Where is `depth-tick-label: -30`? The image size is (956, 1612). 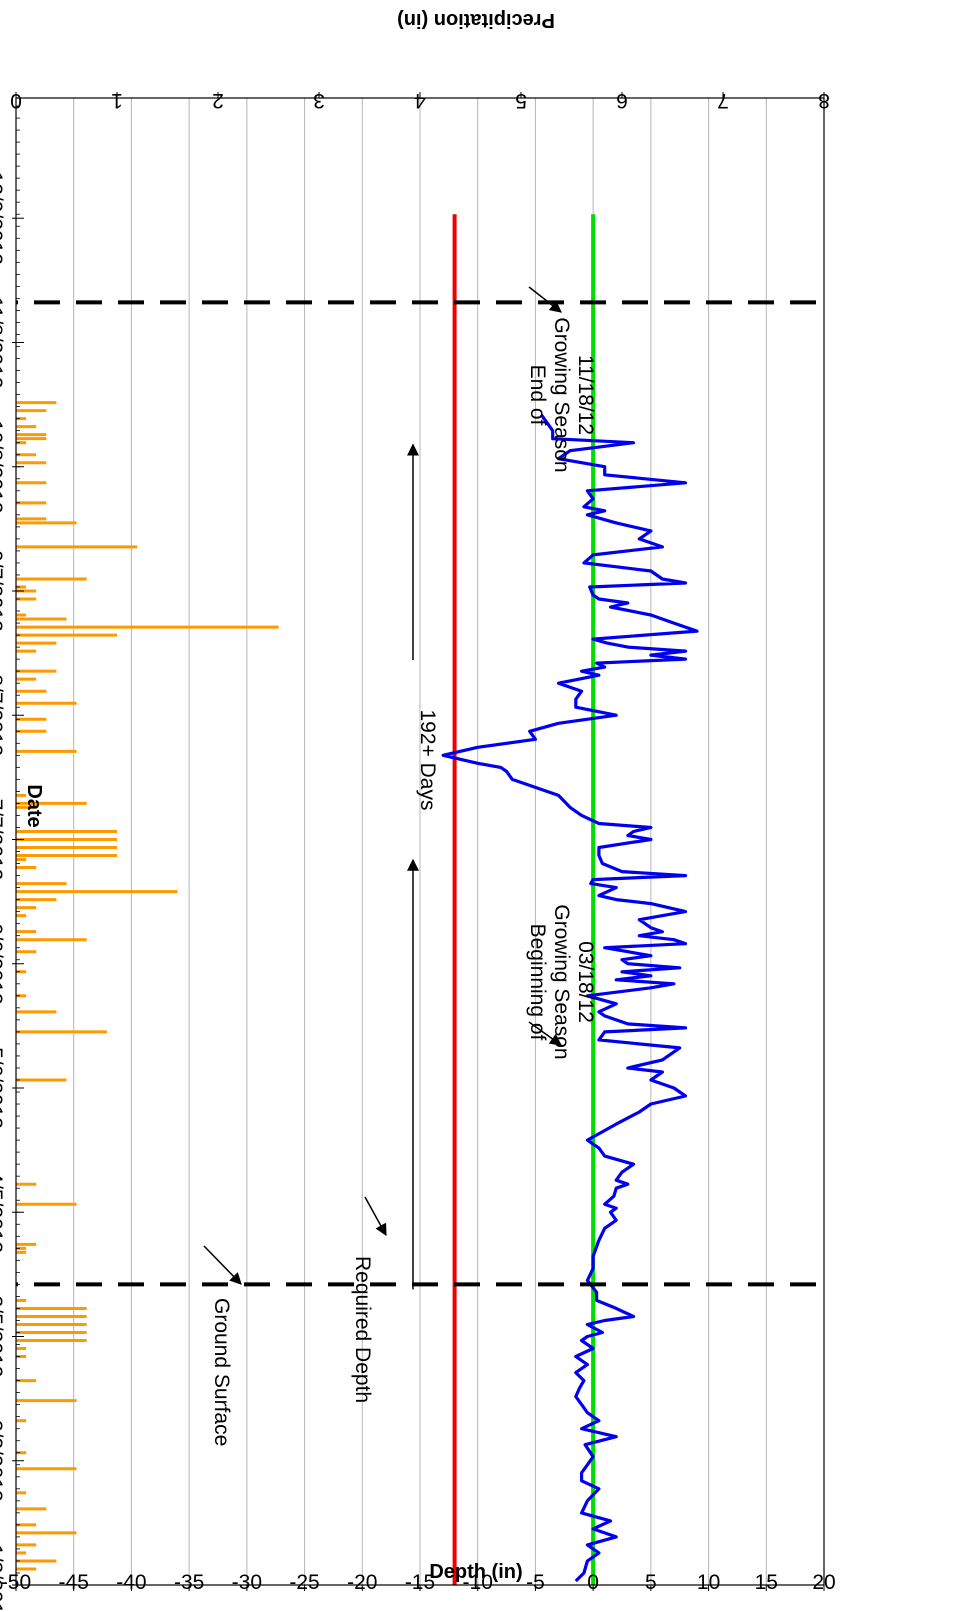 depth-tick-label: -30 is located at coordinates (247, 1582).